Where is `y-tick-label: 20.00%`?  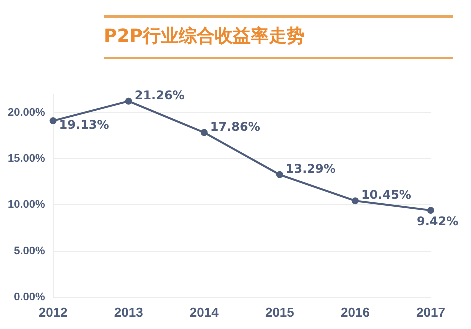
y-tick-label: 20.00% is located at coordinates (27, 113).